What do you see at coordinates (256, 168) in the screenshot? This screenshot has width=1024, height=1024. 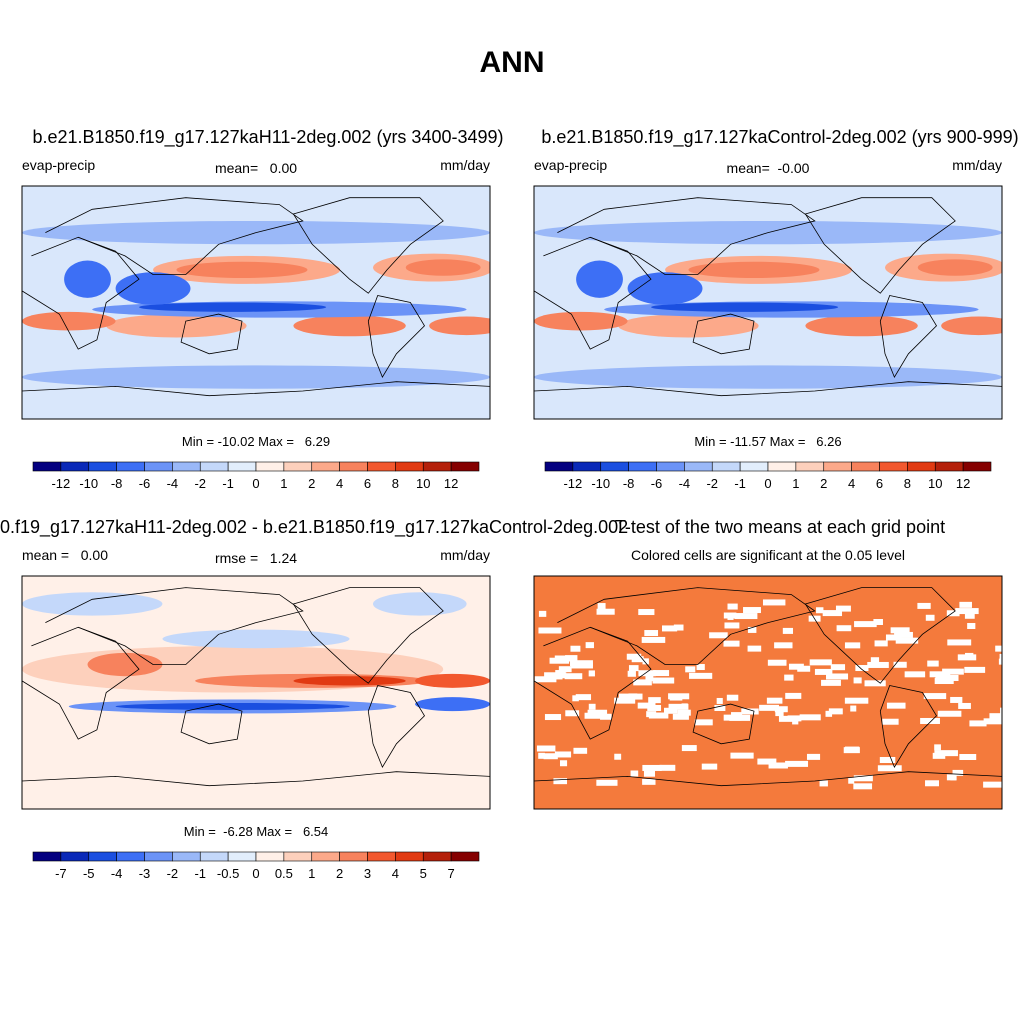 I see `panel-center-label: mean= 0.00` at bounding box center [256, 168].